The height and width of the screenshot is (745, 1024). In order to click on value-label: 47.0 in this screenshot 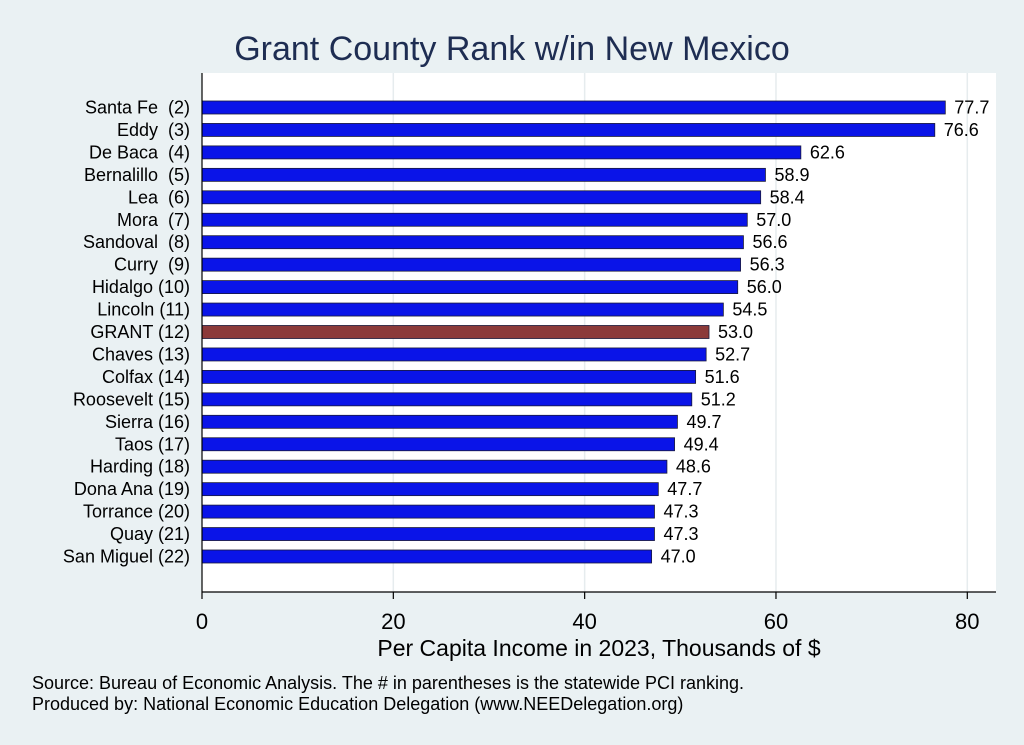, I will do `click(678, 557)`.